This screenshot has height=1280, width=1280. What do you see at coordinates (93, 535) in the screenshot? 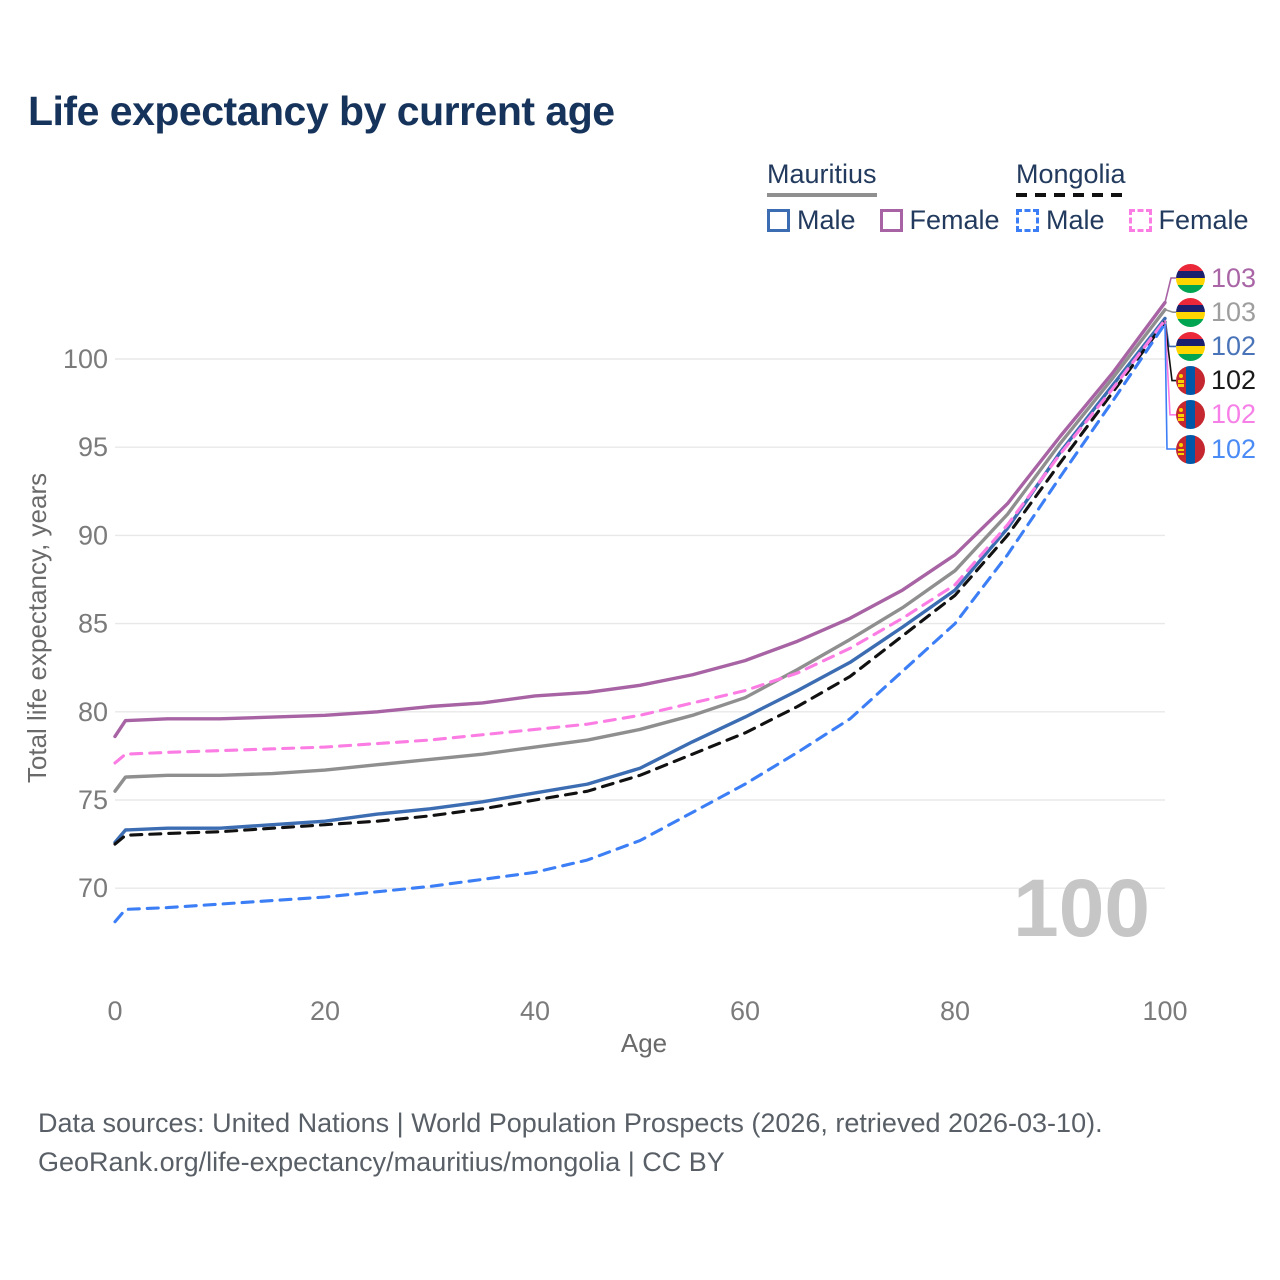
I see `y-tick-label-90: 90` at bounding box center [93, 535].